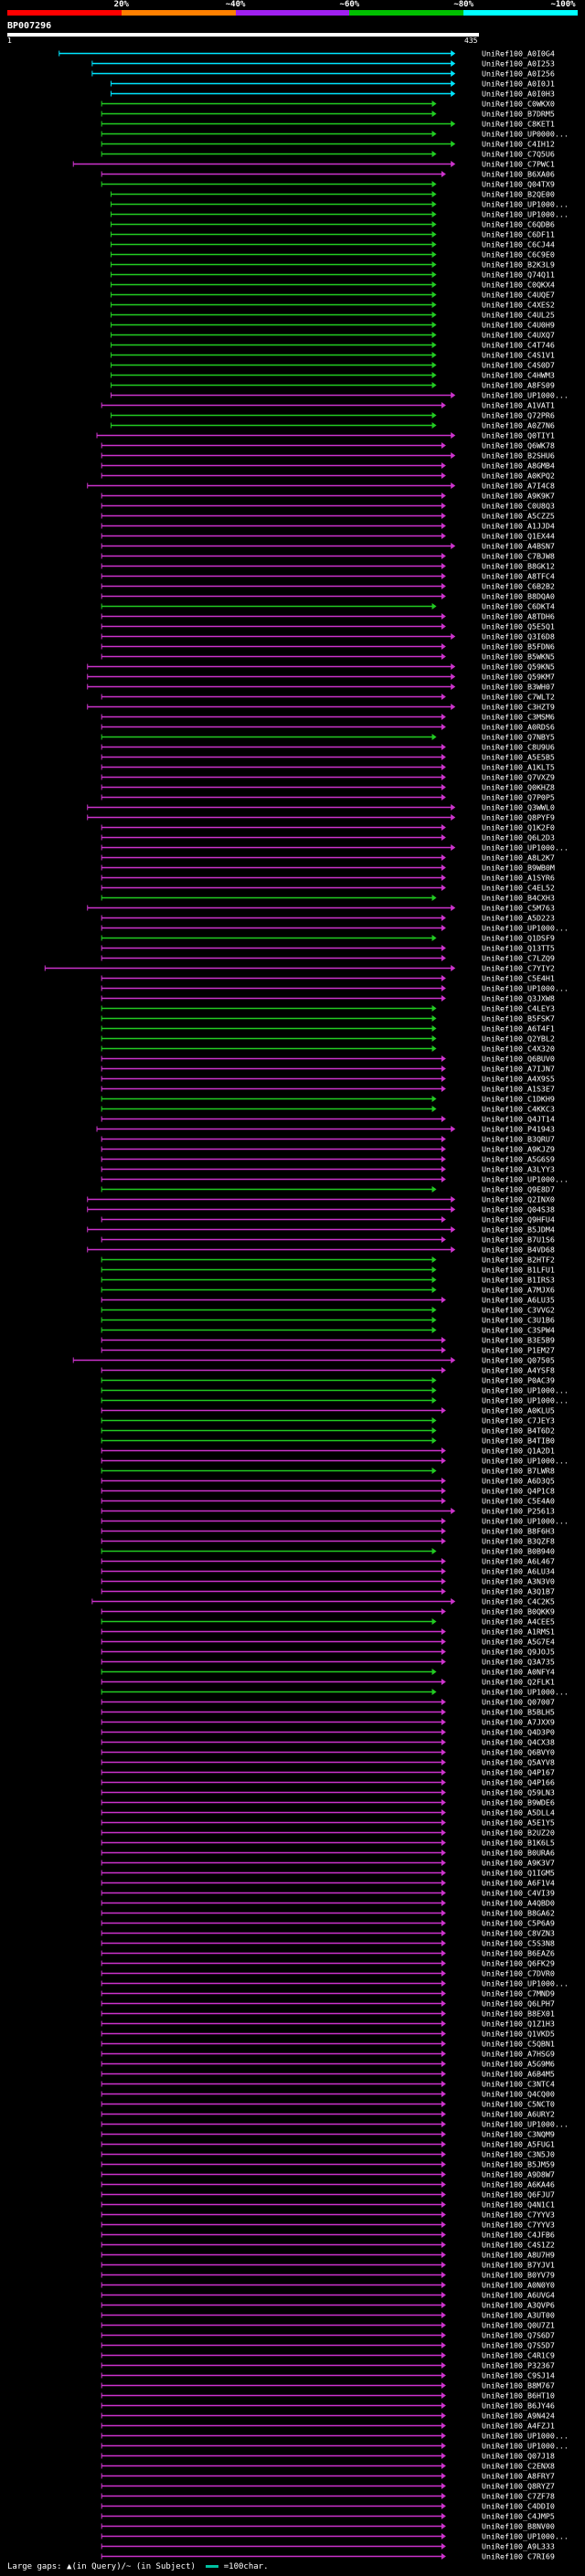  I want to click on hit-label: UniRef100_C6B2B2, so click(518, 586).